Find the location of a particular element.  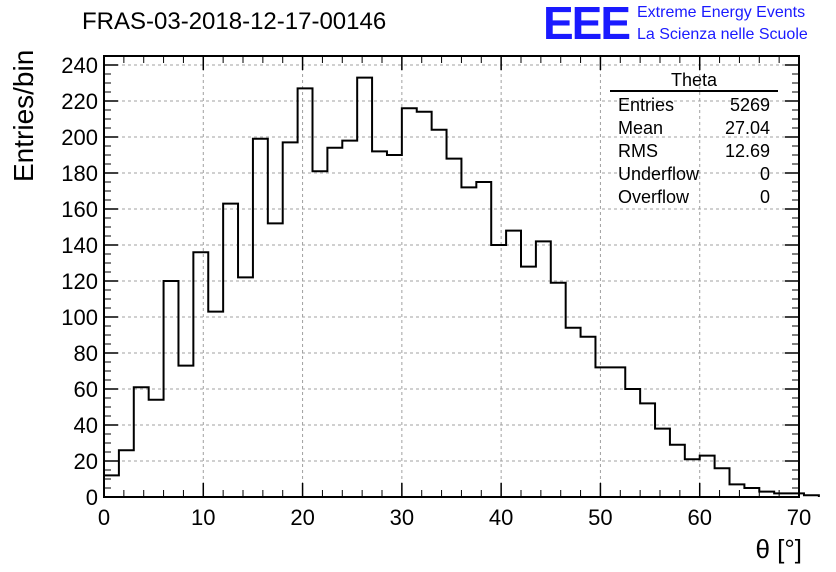

y-tick-label: 120 is located at coordinates (79, 281).